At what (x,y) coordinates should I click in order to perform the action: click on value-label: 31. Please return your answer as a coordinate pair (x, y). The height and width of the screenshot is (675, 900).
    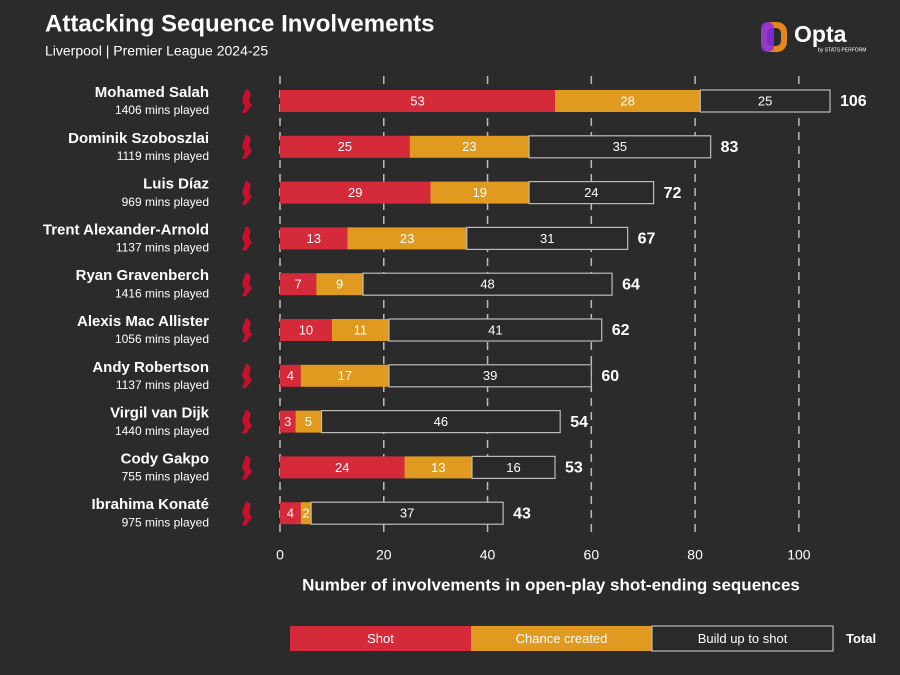
    Looking at the image, I should click on (547, 238).